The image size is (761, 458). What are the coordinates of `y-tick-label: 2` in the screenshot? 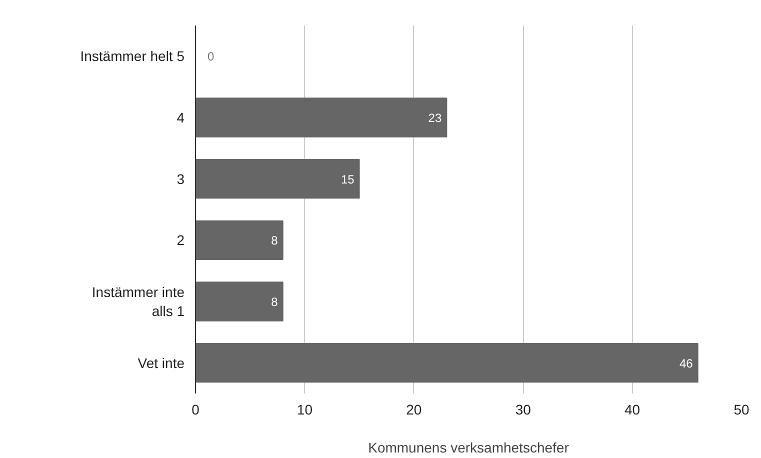 It's located at (180, 240).